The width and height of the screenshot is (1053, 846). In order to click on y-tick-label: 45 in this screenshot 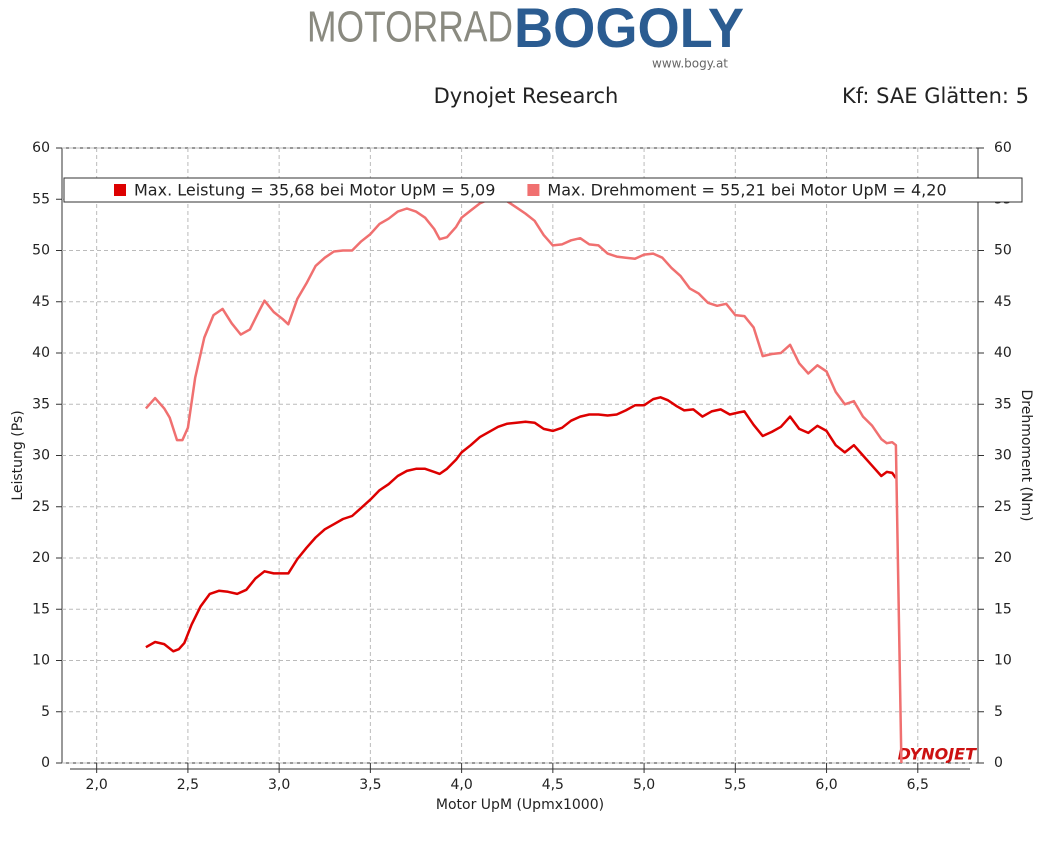, I will do `click(41, 302)`.